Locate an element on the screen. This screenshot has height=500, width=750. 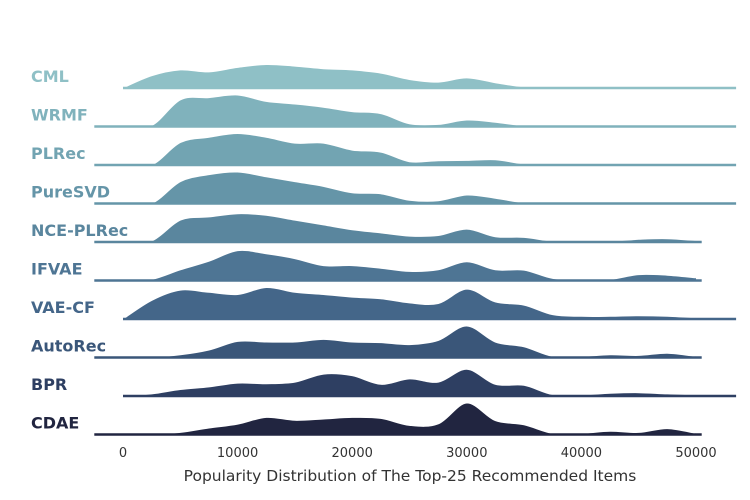
ridge-area-wrmf is located at coordinates (409, 111).